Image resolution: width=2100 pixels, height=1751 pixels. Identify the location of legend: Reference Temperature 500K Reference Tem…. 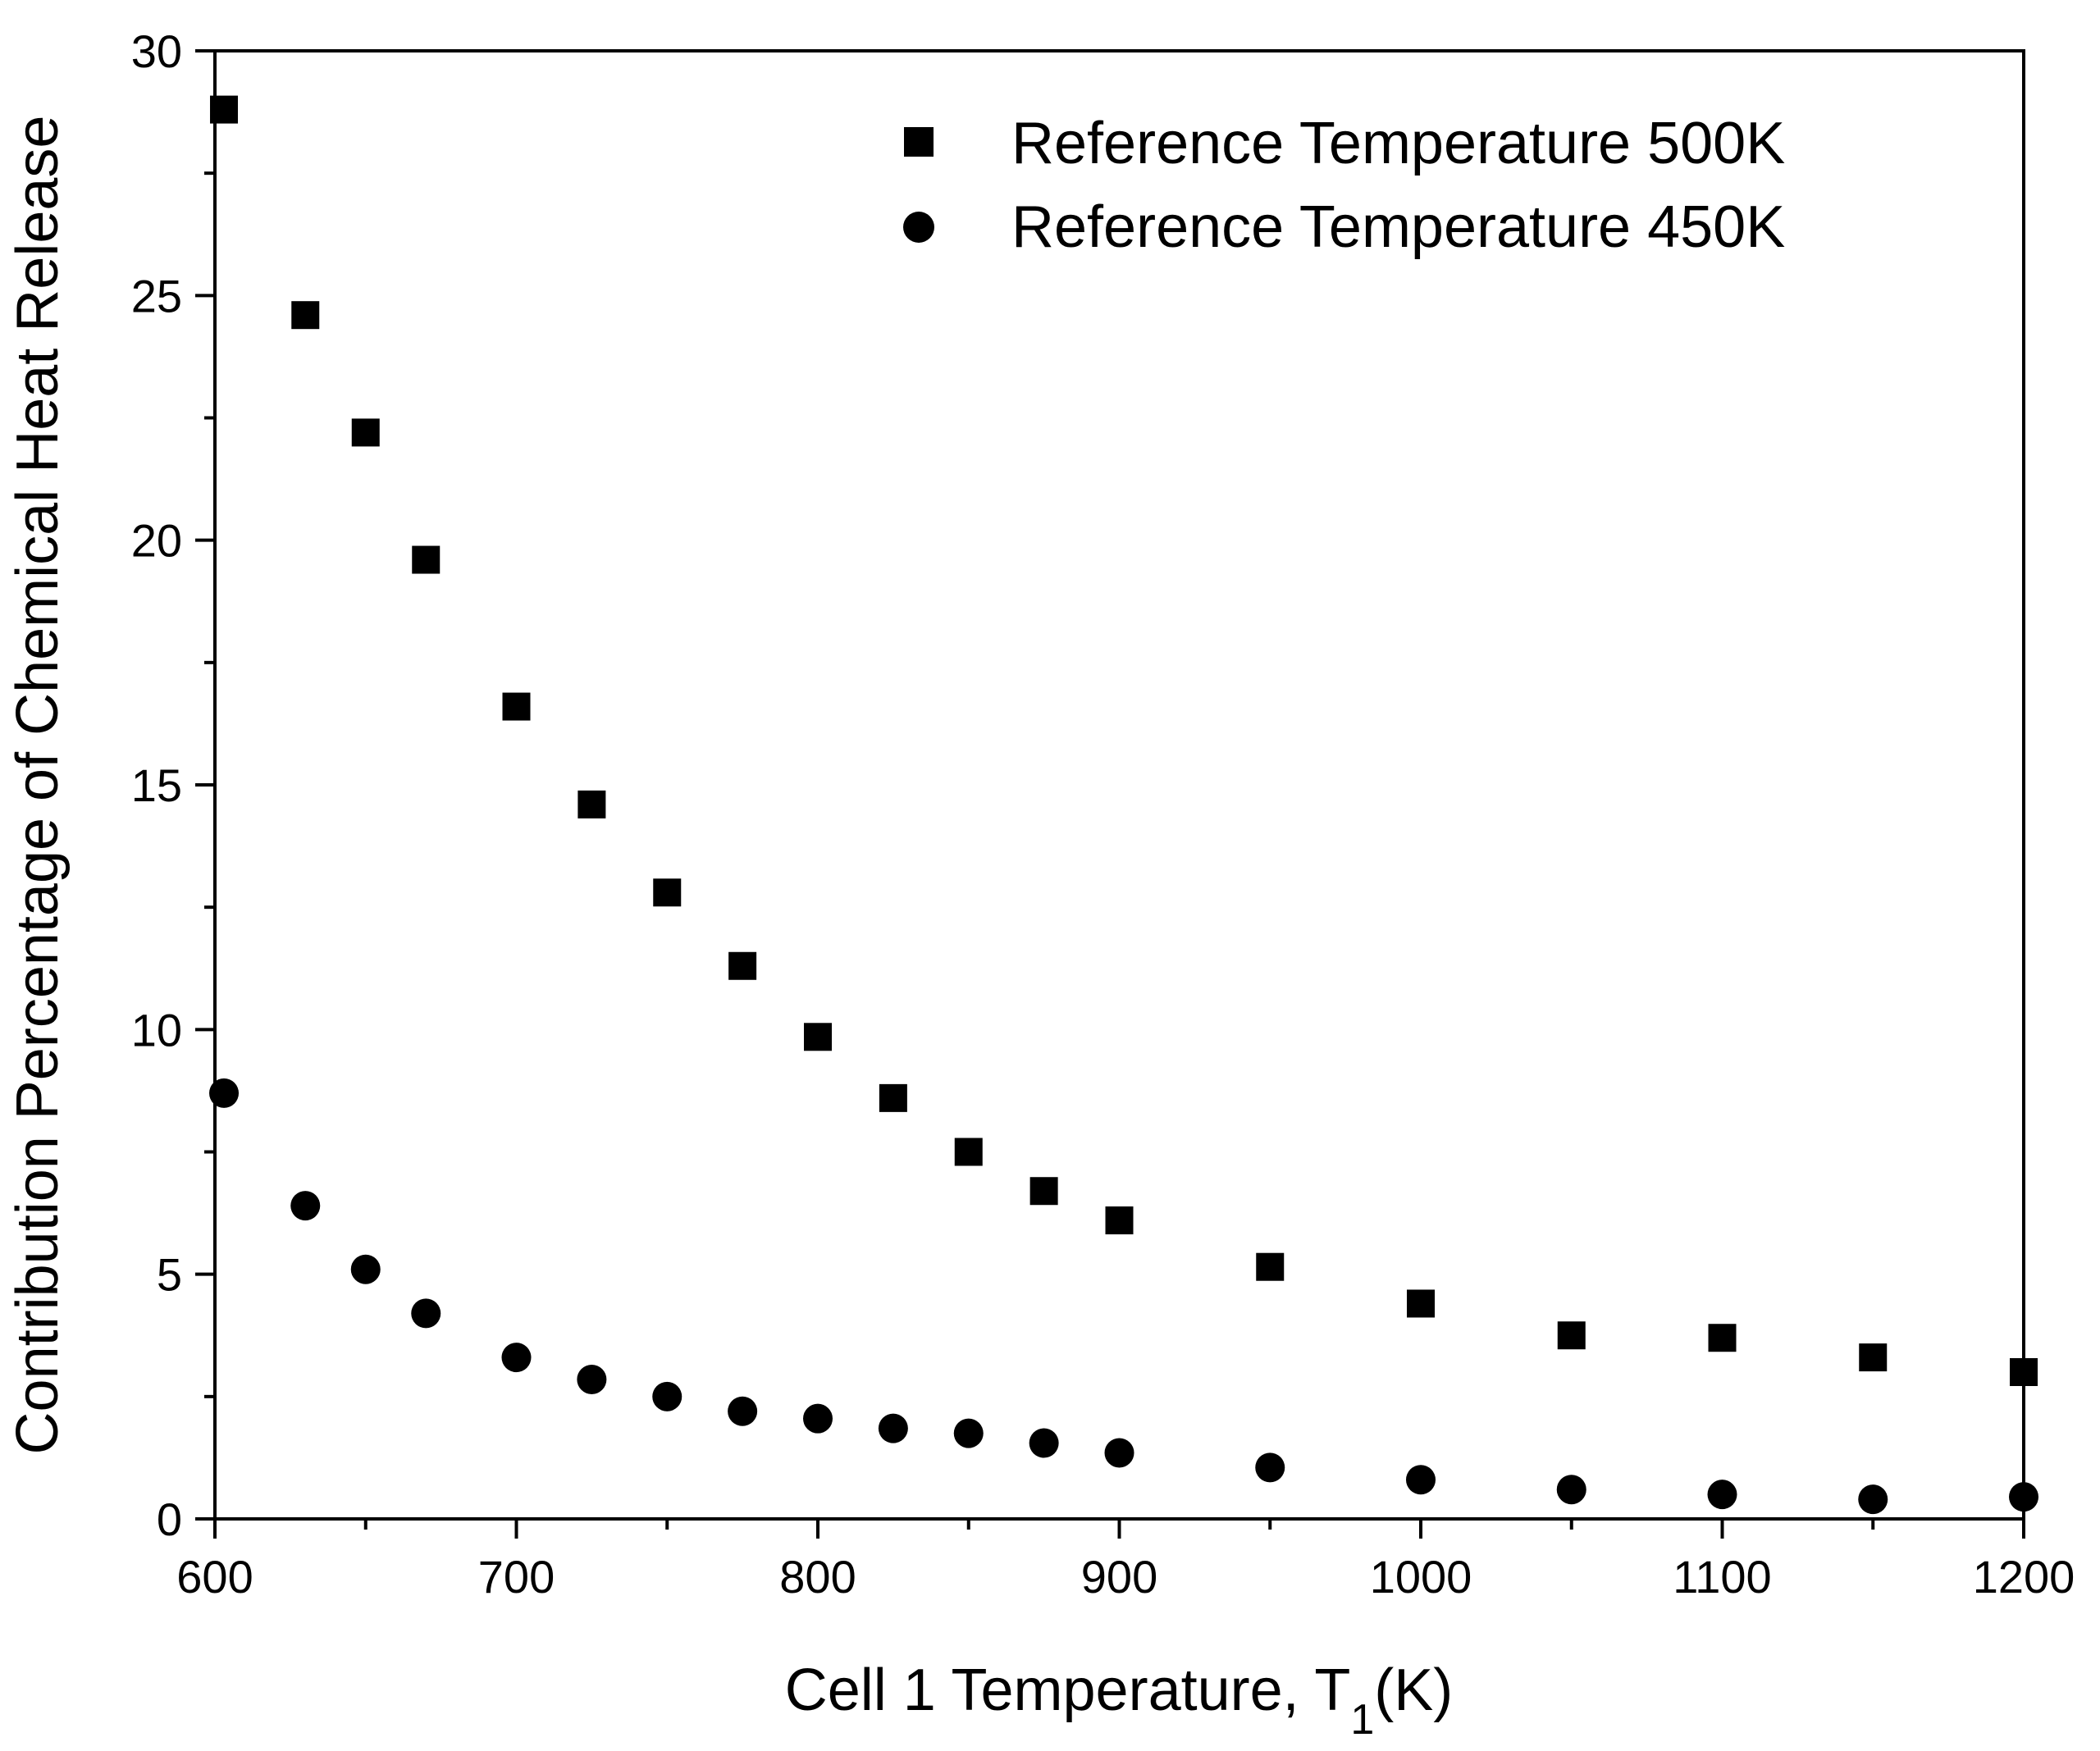
(1344, 185).